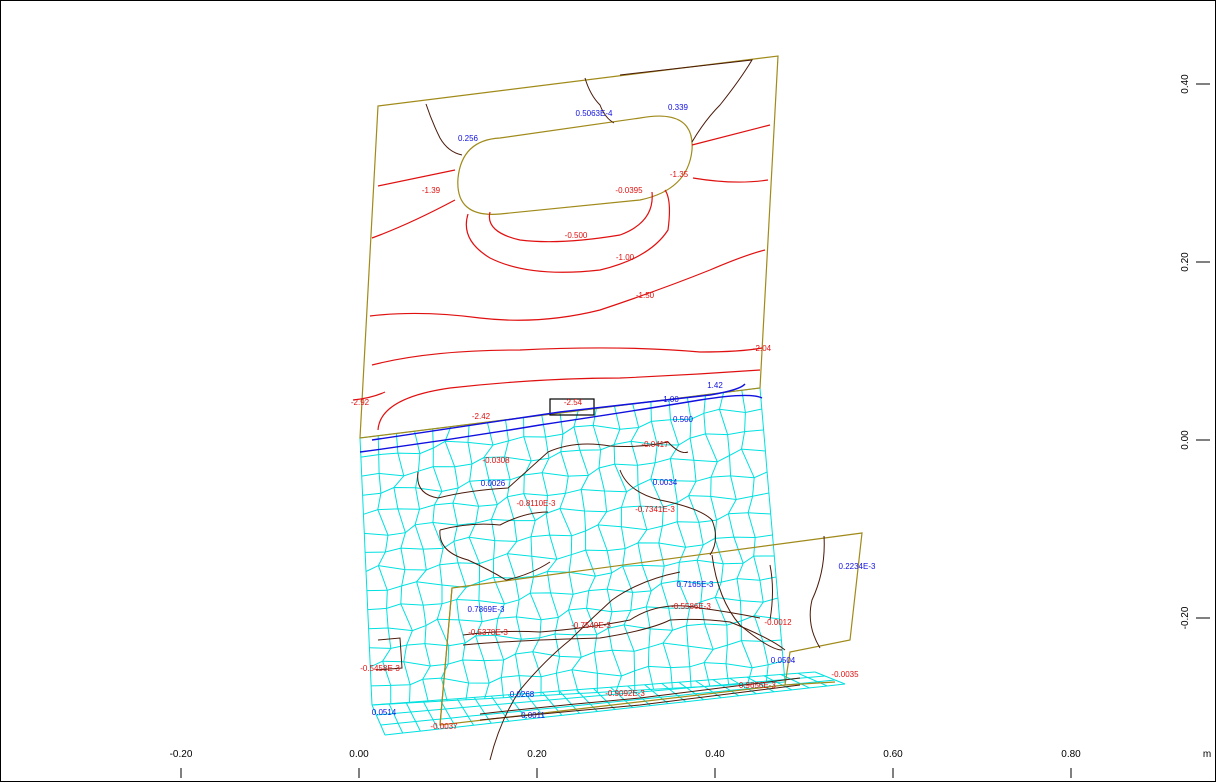 This screenshot has height=782, width=1216. Describe the element at coordinates (486, 609) in the screenshot. I see `mesh-pos-label: 0.7869E-3` at that location.